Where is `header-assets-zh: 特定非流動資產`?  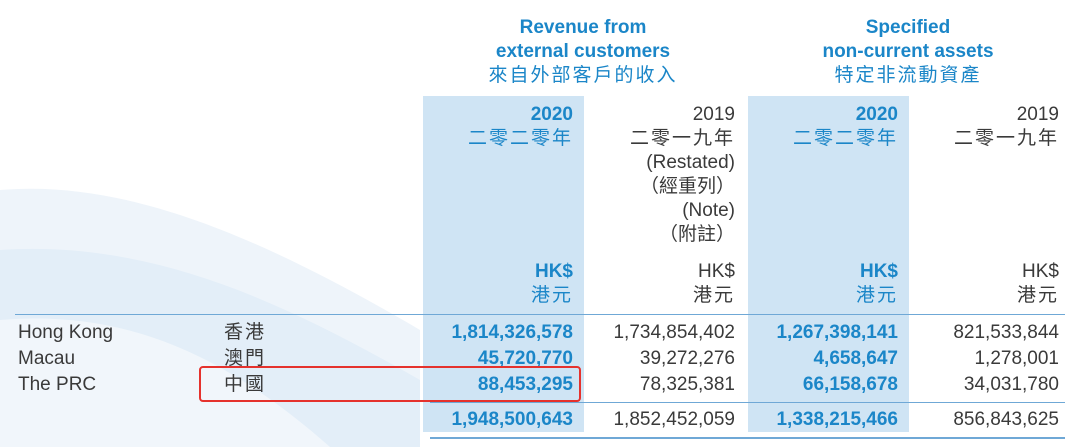
header-assets-zh: 特定非流動資產 is located at coordinates (908, 75).